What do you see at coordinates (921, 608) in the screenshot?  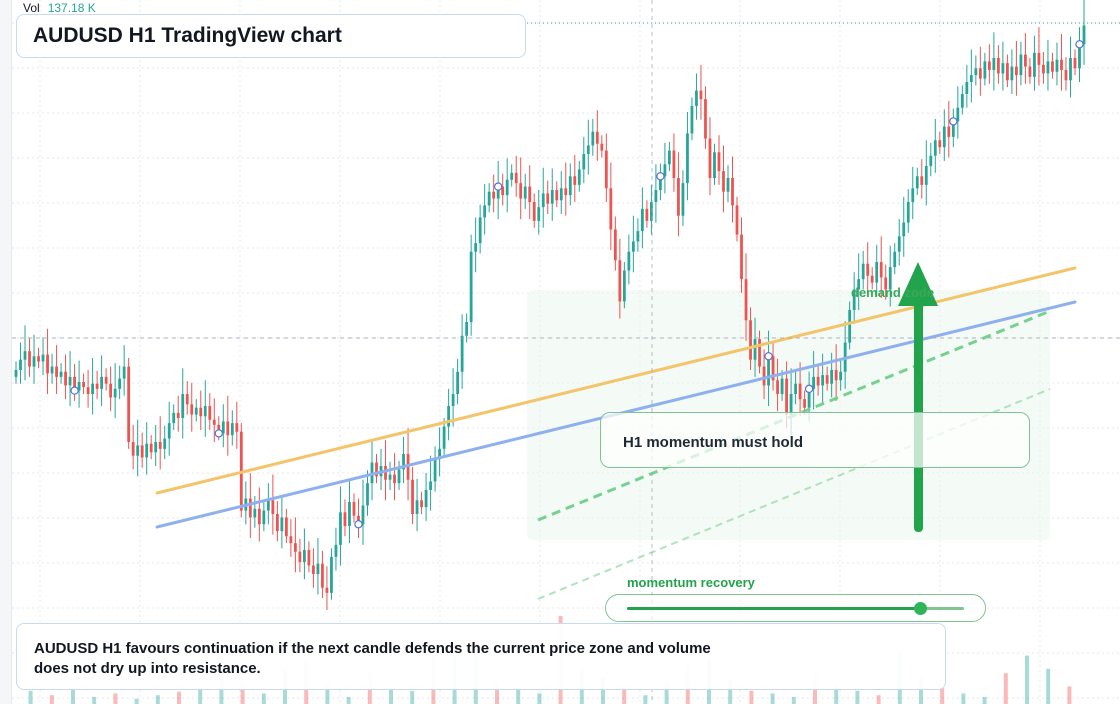 I see `momentum-thumb` at bounding box center [921, 608].